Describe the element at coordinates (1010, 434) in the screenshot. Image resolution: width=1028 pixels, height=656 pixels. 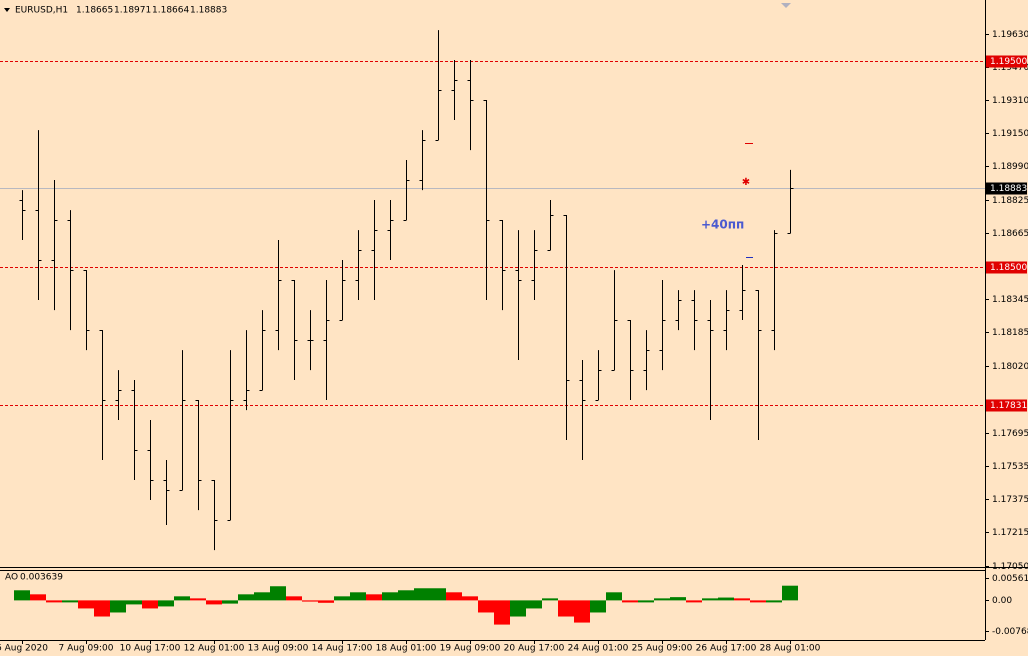
I see `y-tick-label: 1.17695` at that location.